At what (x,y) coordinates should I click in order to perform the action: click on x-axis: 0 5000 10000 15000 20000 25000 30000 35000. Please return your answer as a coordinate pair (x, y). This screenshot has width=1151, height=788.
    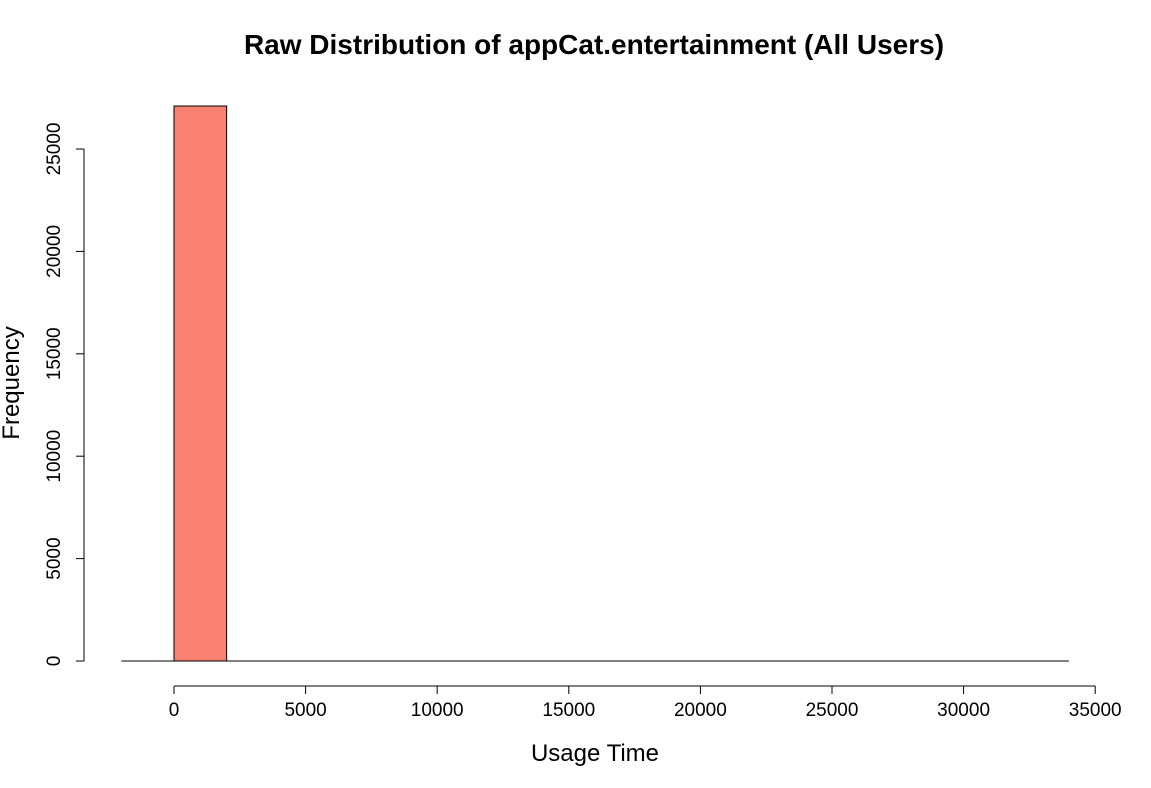
    Looking at the image, I should click on (645, 703).